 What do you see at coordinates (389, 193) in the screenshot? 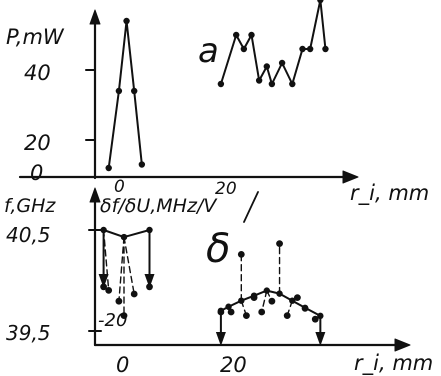
I see `x-axis-label-upper: r_i, mm` at bounding box center [389, 193].